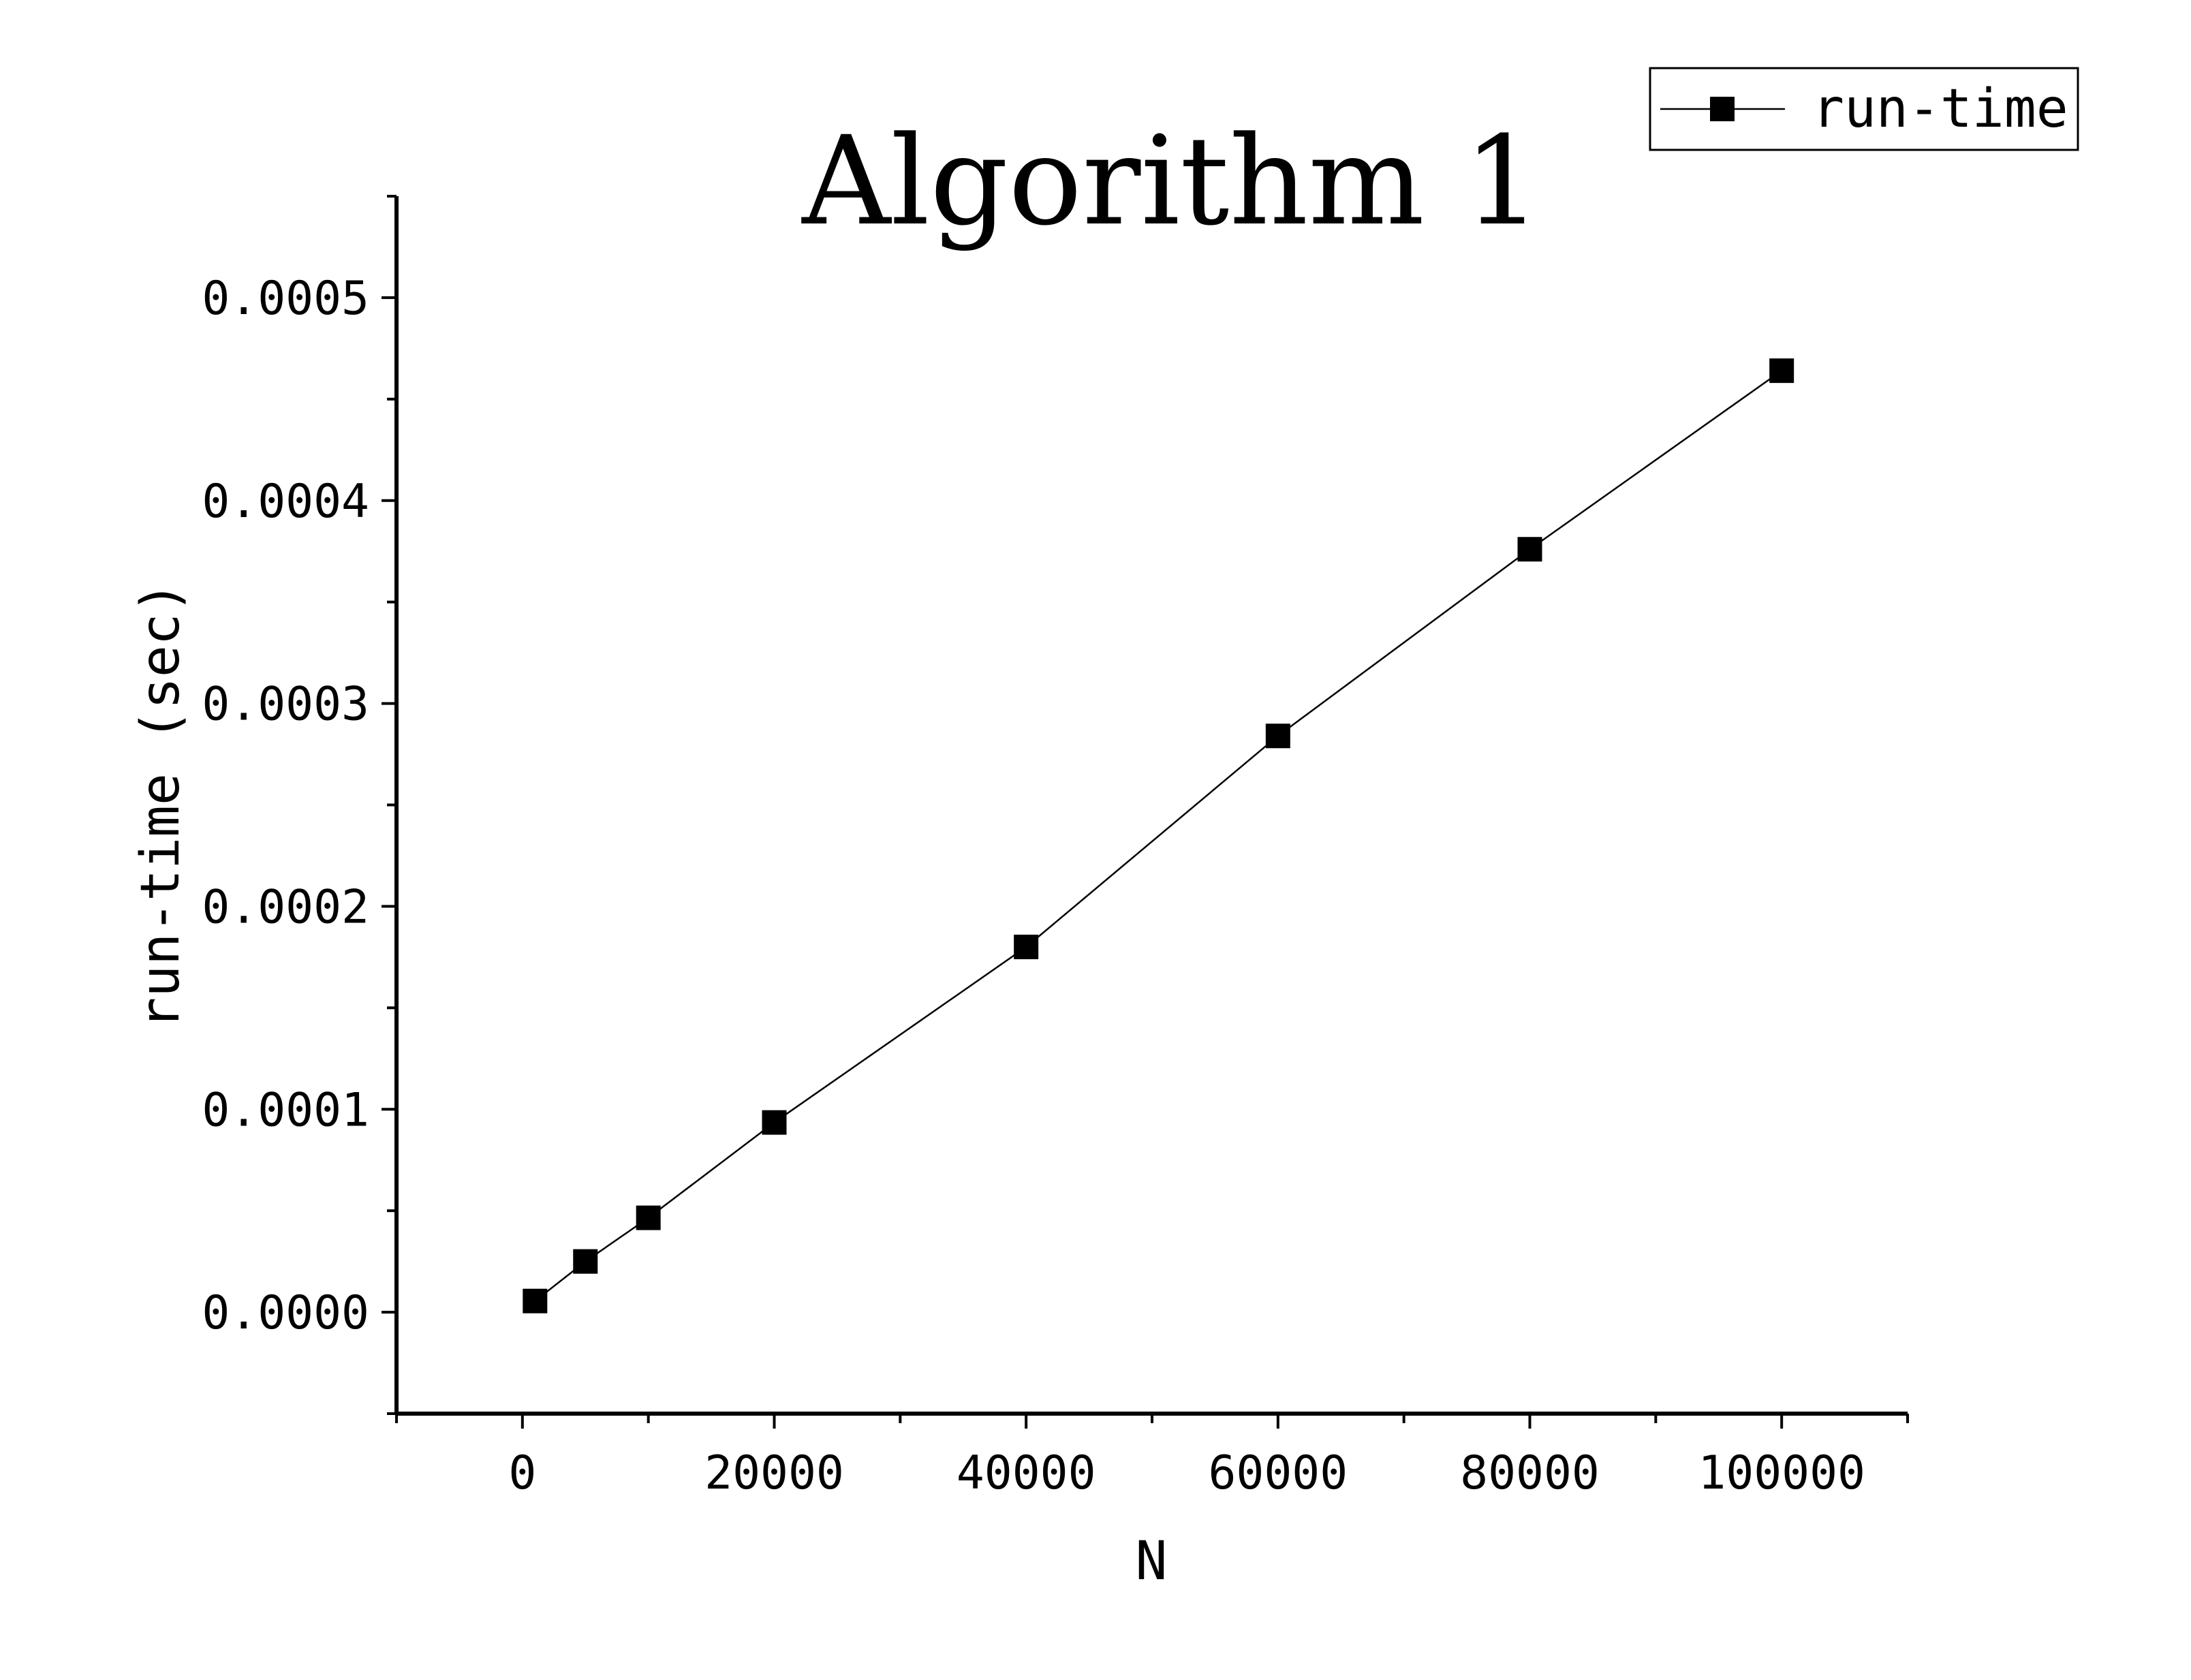 This screenshot has height=1680, width=2191. I want to click on y-tick-label: 0.0001, so click(285, 1110).